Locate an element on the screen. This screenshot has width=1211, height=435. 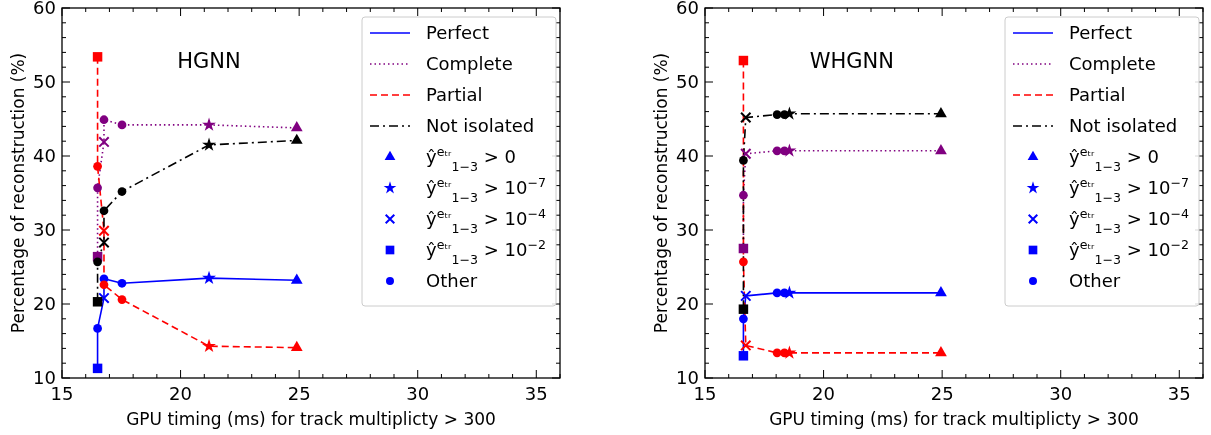
text: WHGNN is located at coordinates (852, 61).